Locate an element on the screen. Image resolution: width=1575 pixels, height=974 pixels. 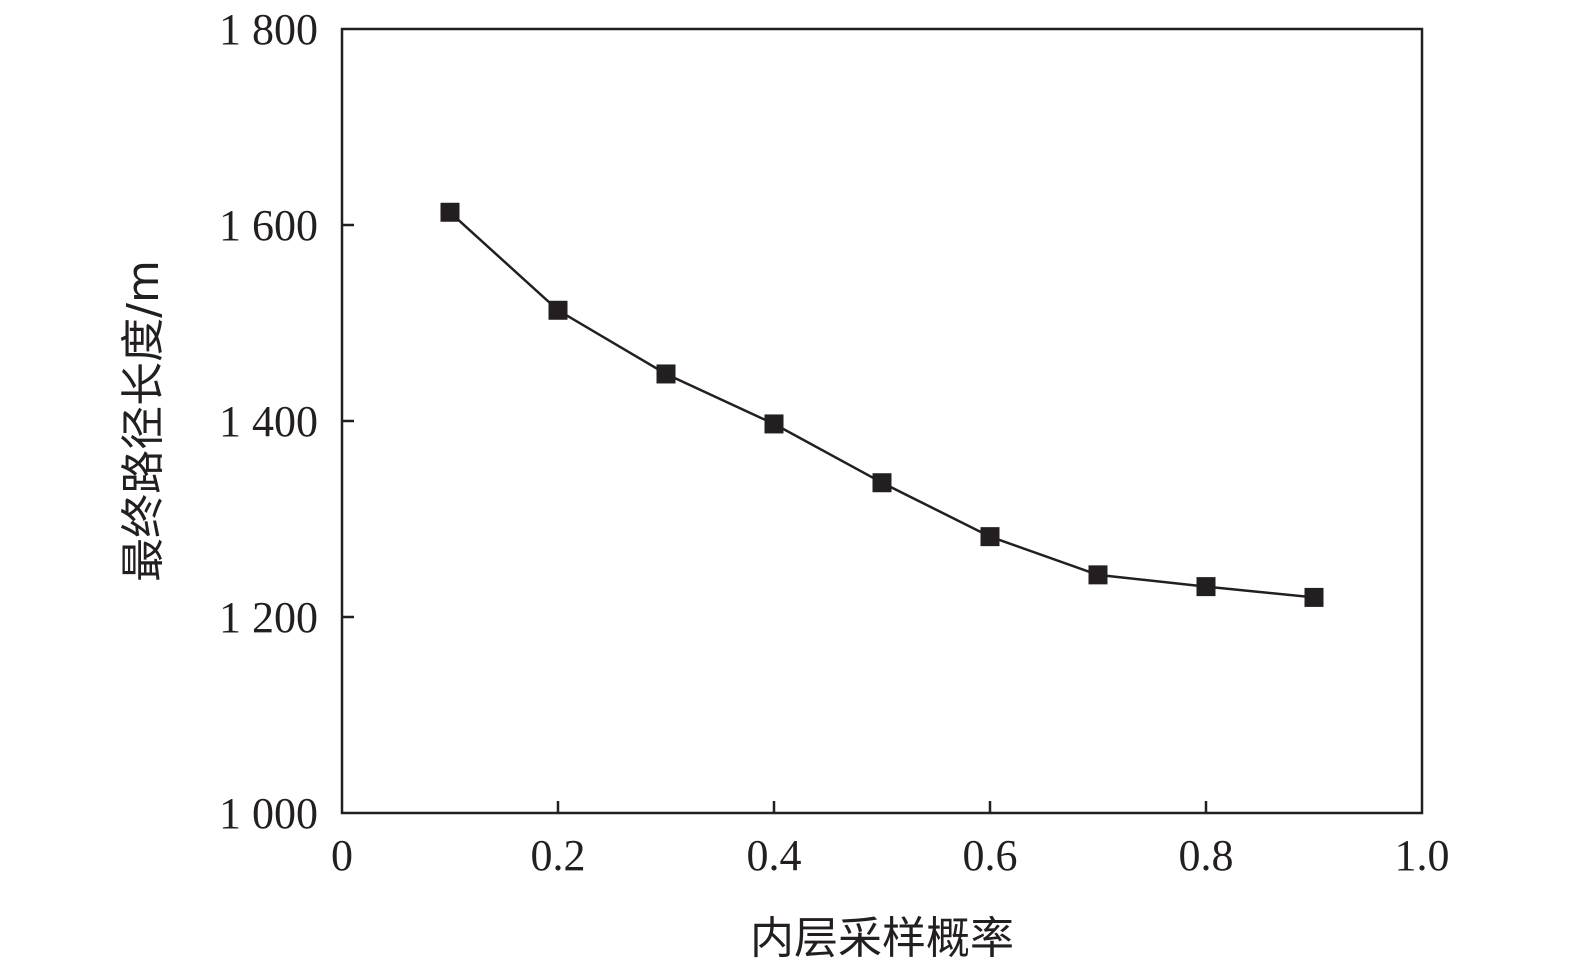
x-tick-label: 0.8 is located at coordinates (1206, 855).